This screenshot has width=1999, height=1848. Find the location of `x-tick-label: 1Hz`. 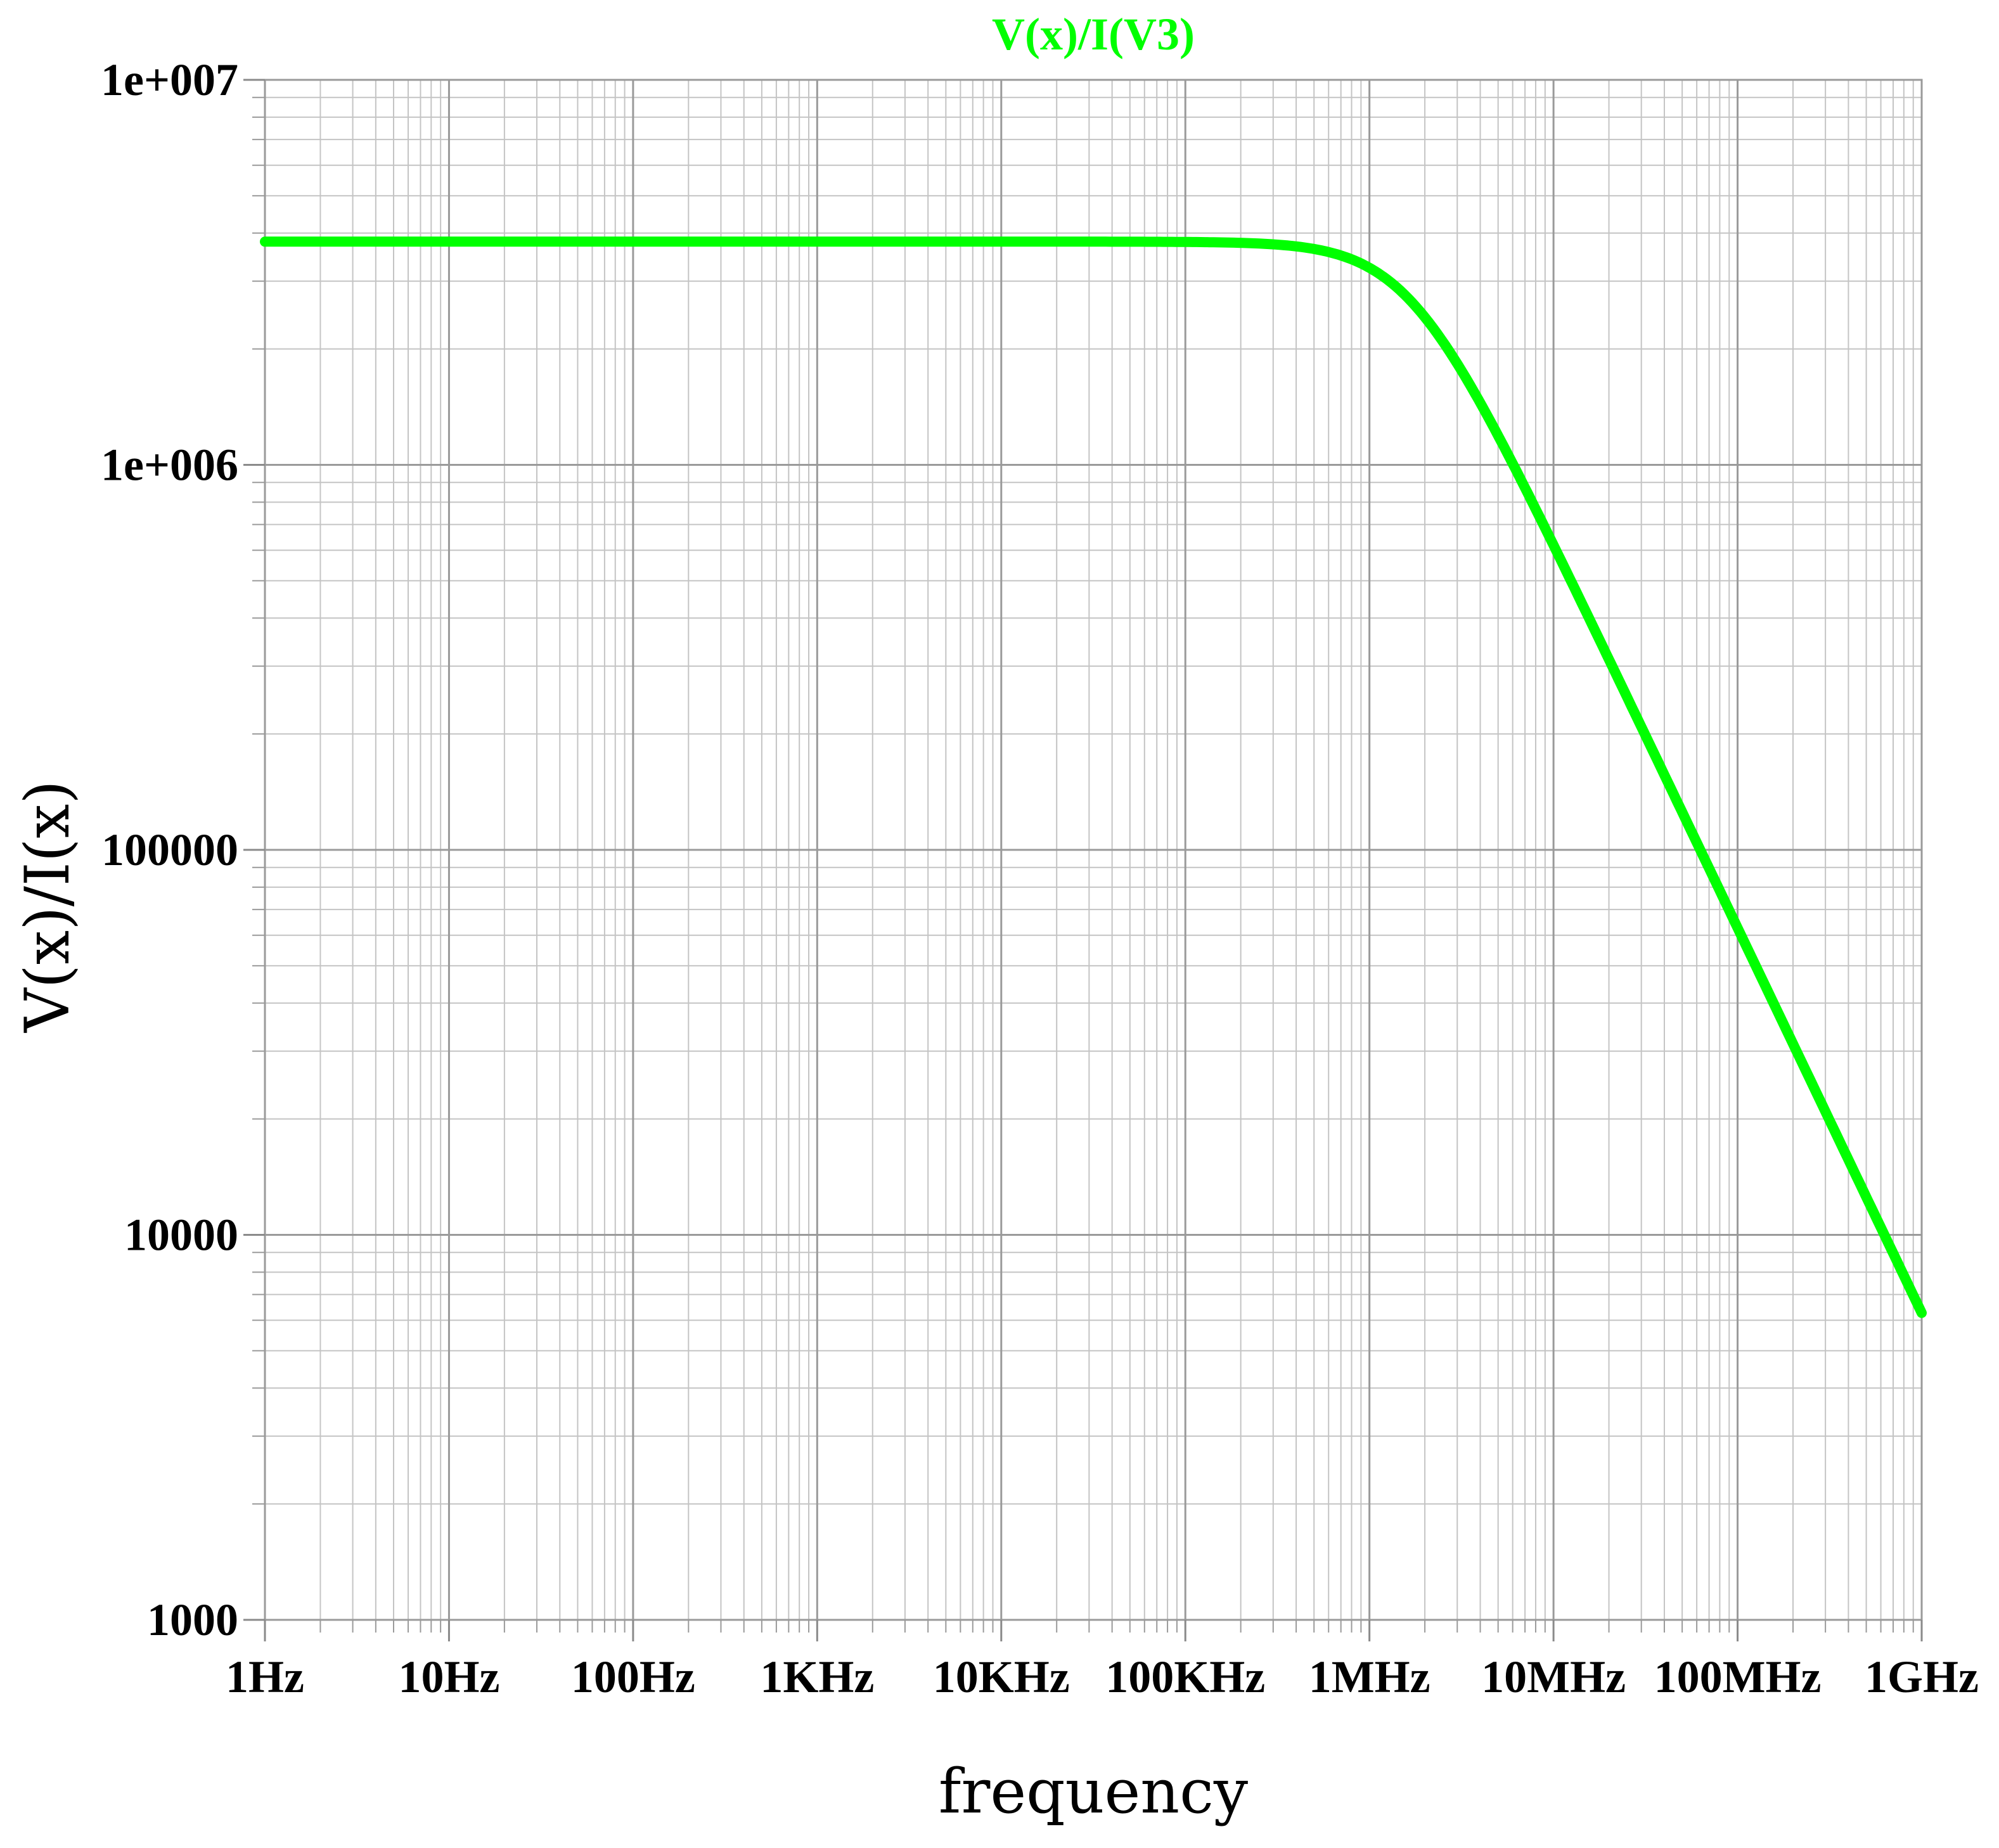

x-tick-label: 1Hz is located at coordinates (265, 1677).